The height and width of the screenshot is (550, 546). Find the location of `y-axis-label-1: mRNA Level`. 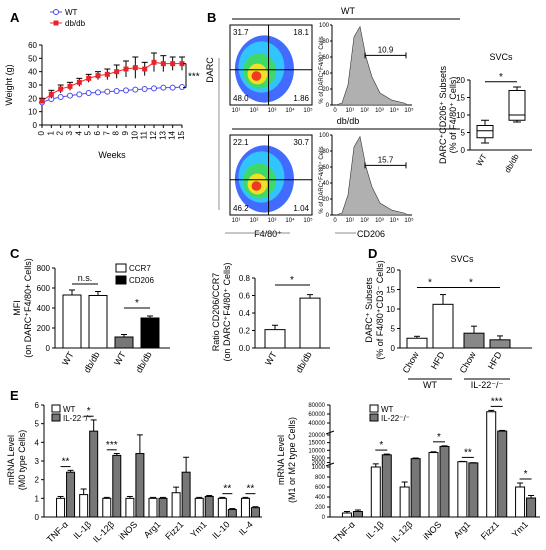

y-axis-label-1: mRNA Level is located at coordinates (11, 460).